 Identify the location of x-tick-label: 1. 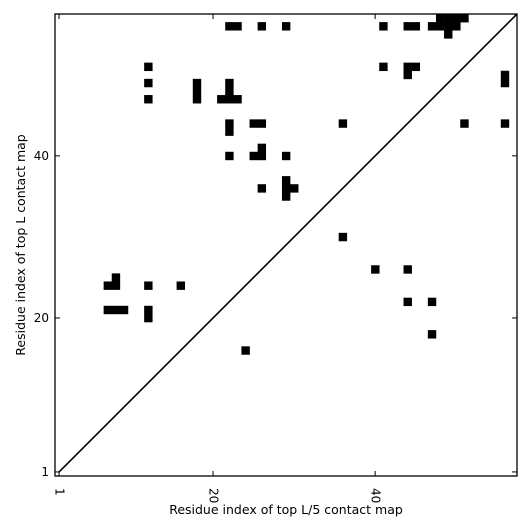
(60, 492).